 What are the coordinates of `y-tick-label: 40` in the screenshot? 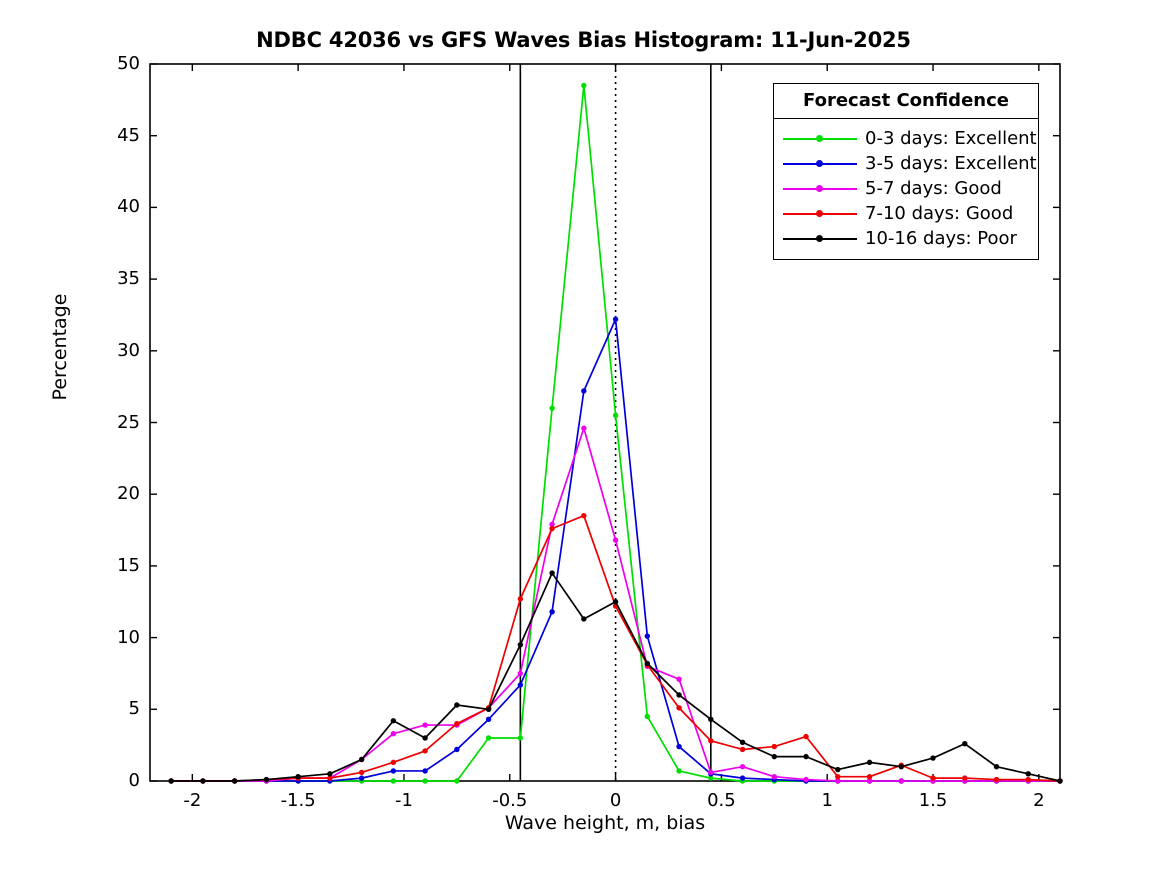 It's located at (128, 207).